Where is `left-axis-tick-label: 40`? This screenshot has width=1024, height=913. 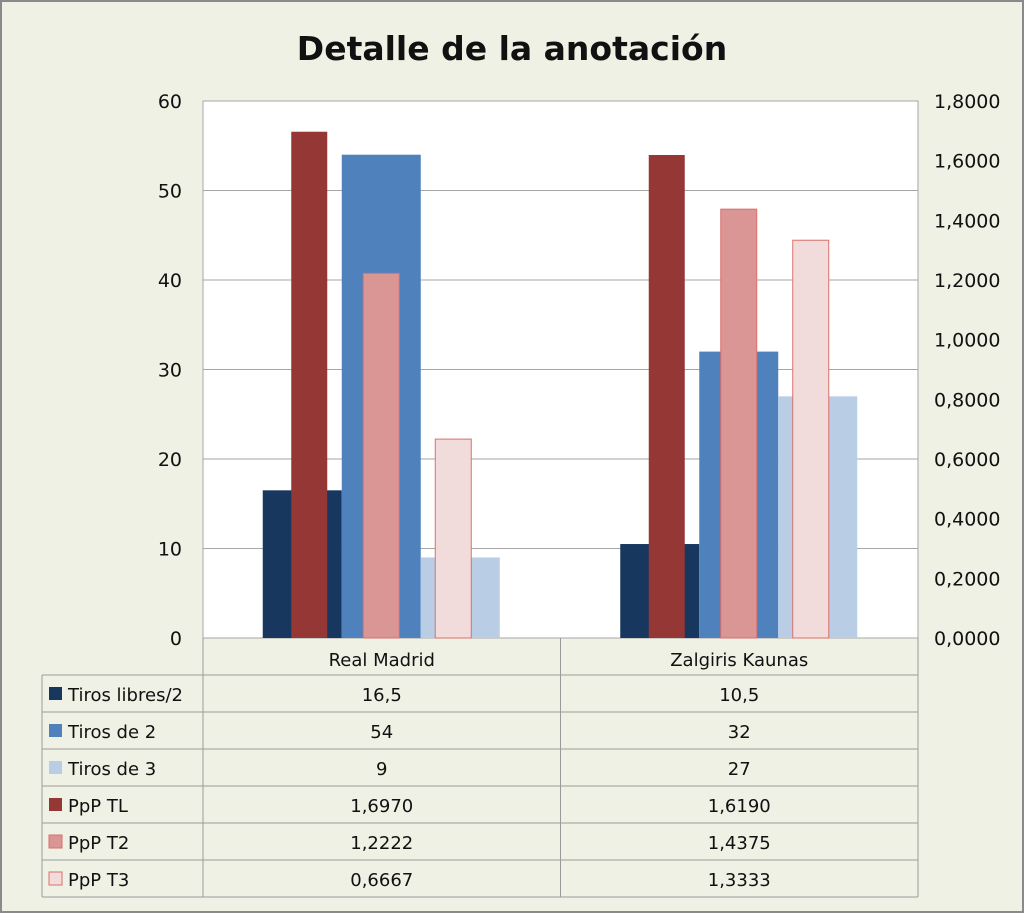 left-axis-tick-label: 40 is located at coordinates (170, 281).